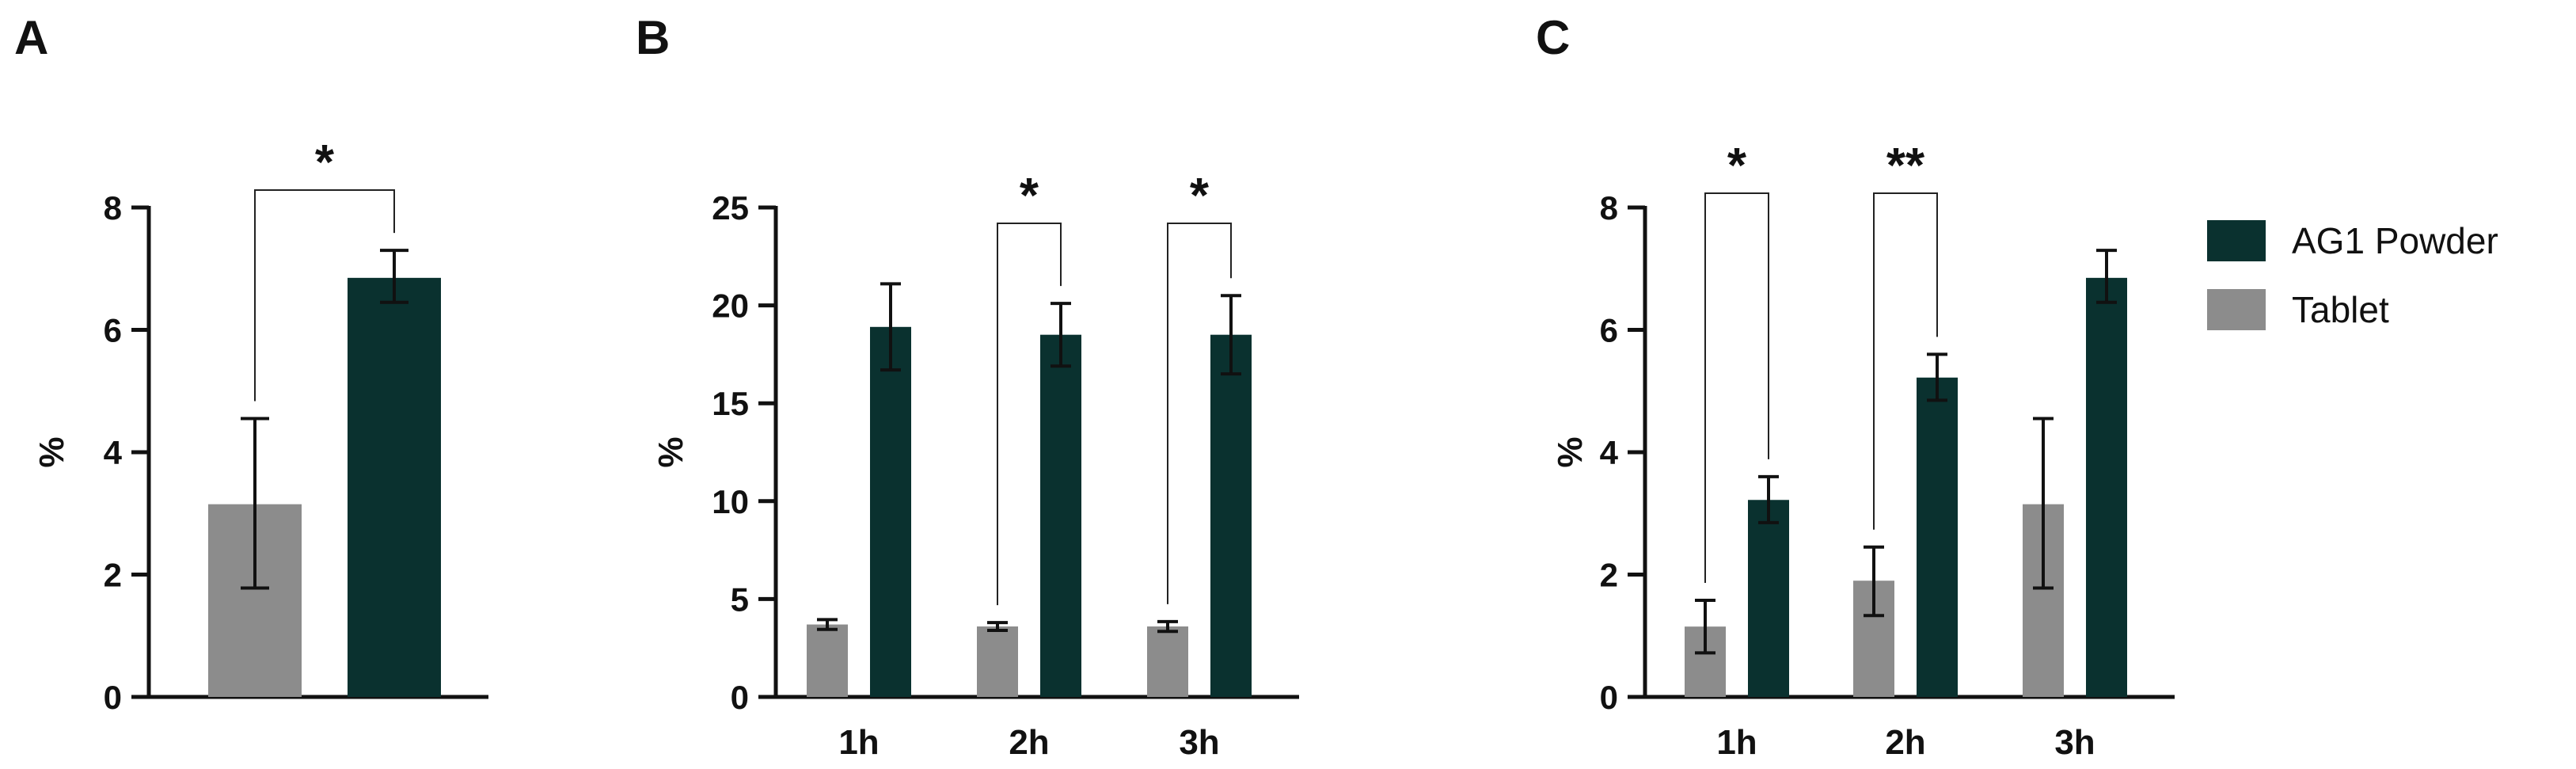  What do you see at coordinates (730, 501) in the screenshot?
I see `y-tick-label: 10` at bounding box center [730, 501].